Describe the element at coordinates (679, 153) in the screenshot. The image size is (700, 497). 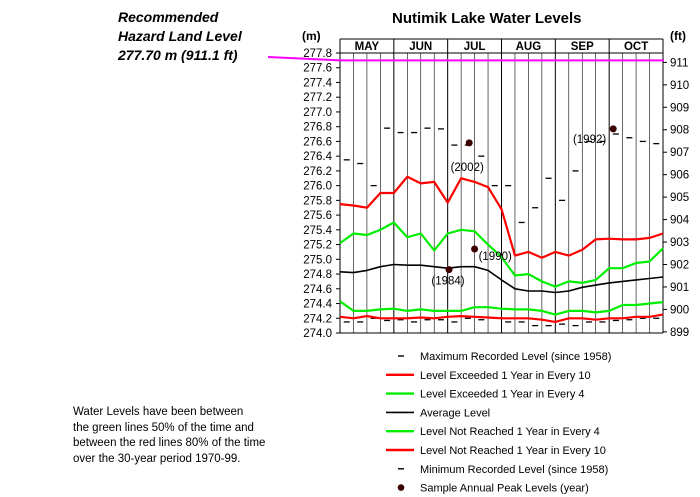
I see `y-tick-label-ft: 907` at that location.